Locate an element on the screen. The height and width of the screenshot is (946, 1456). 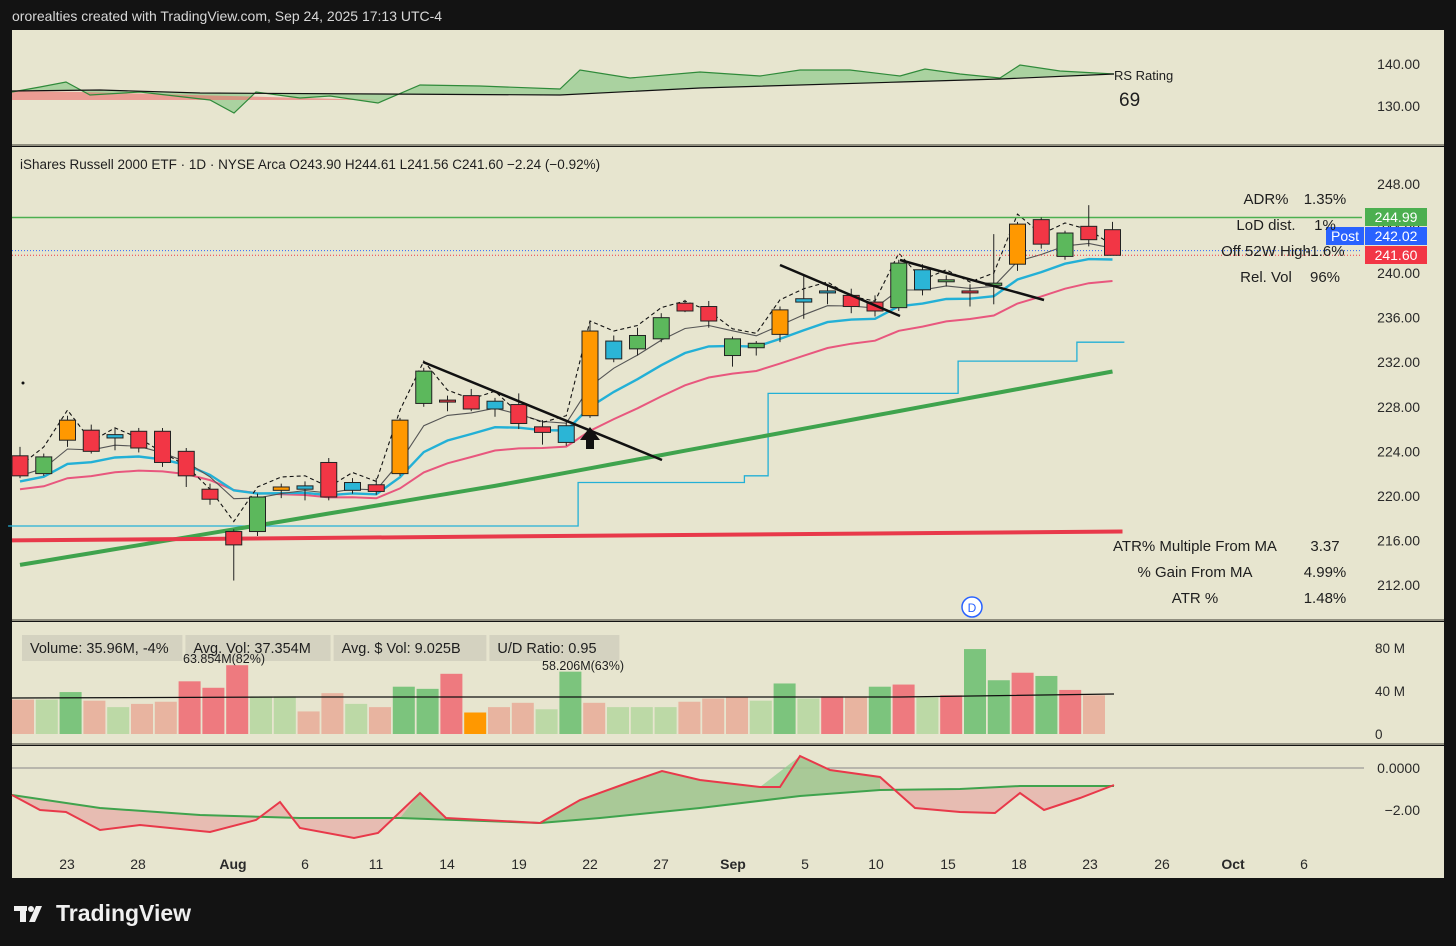
dividend-marker-icon is located at coordinates (972, 607).